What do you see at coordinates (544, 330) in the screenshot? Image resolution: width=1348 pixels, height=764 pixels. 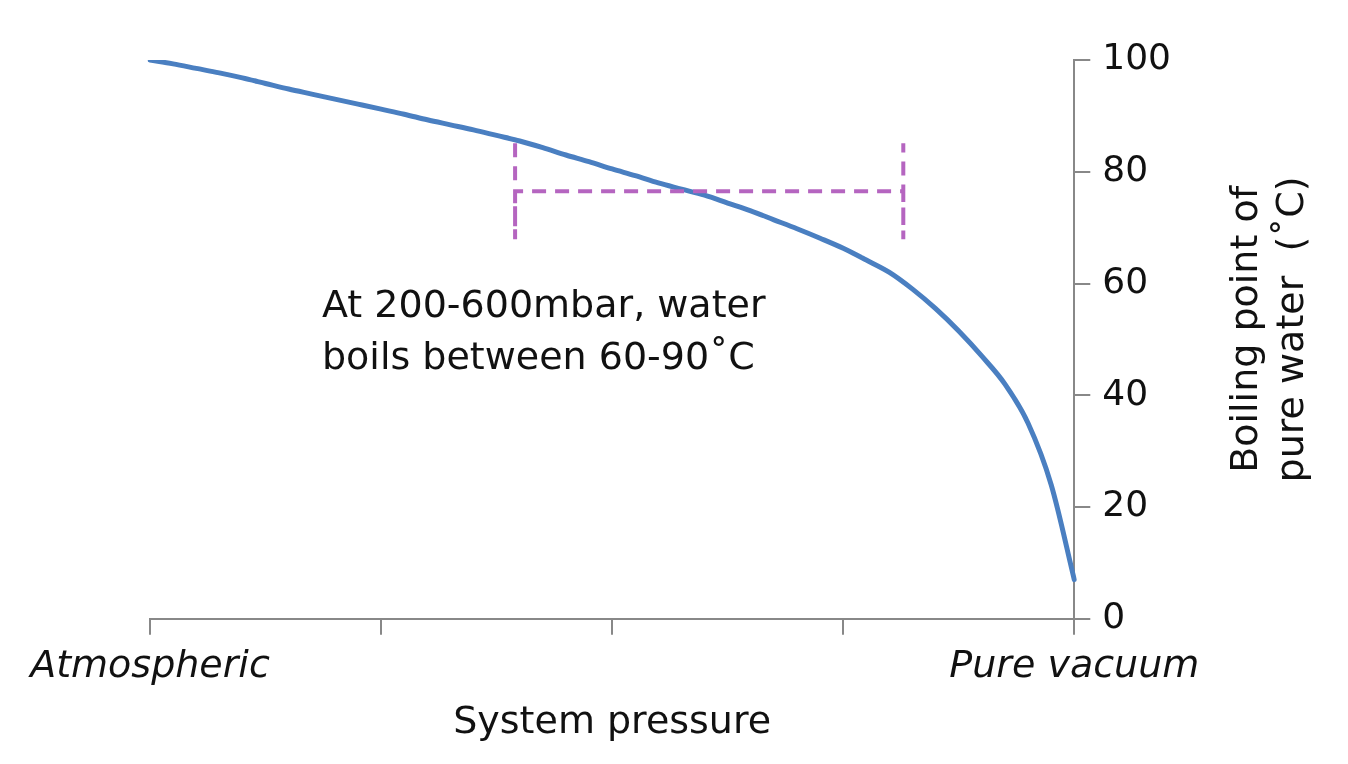 I see `ref-line-label: At 200-600mbar, water boils between 60-90˚C` at bounding box center [544, 330].